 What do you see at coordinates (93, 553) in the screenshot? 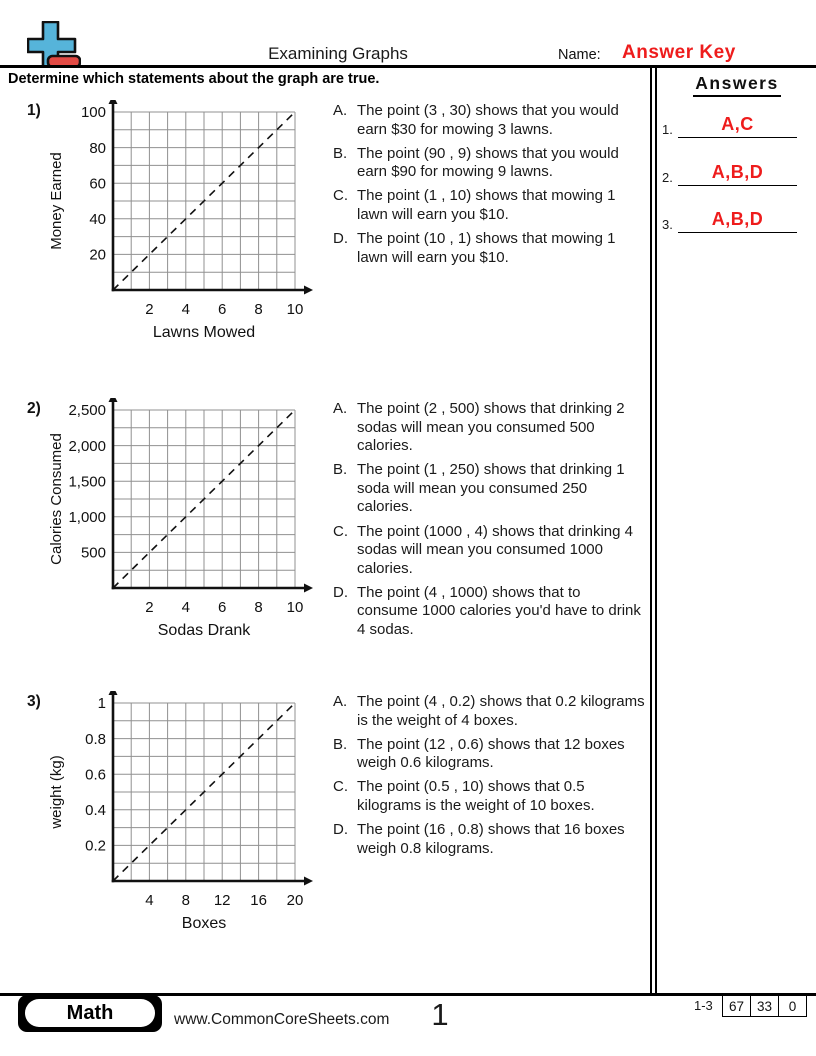
I see `svg-text: 500` at bounding box center [93, 553].